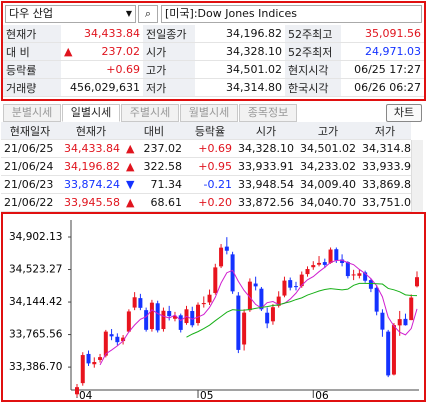 The image size is (427, 403). What do you see at coordinates (266, 166) in the screenshot?
I see `open: 33,933.91` at bounding box center [266, 166].